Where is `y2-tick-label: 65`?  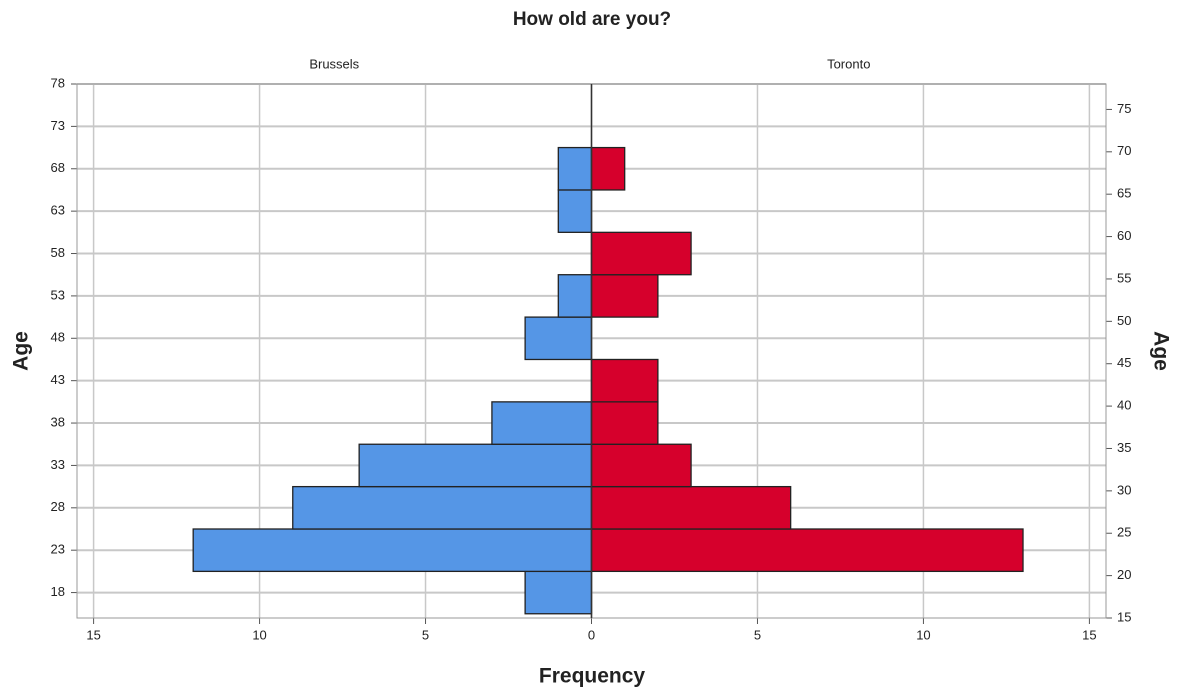 y2-tick-label: 65 is located at coordinates (1124, 193).